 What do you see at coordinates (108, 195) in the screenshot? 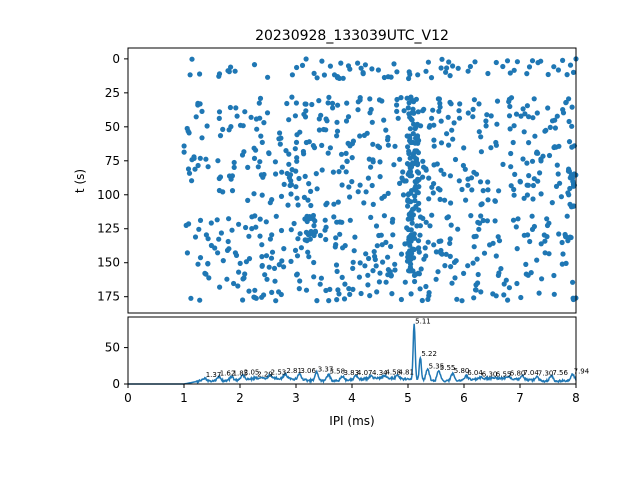
I see `raster-y-tick-label: 100` at bounding box center [108, 195].